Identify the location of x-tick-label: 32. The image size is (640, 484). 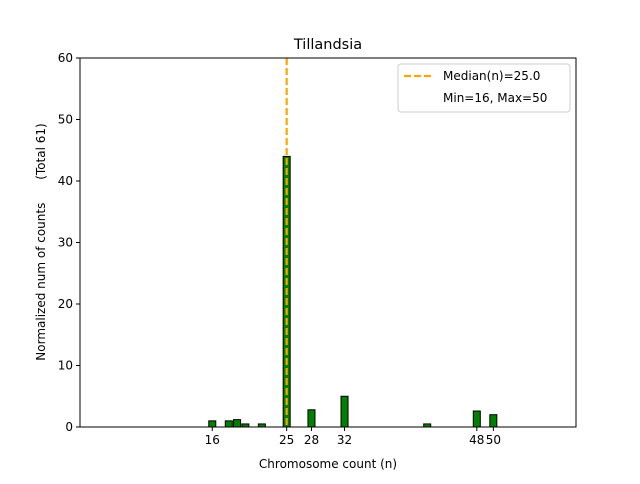
(344, 440).